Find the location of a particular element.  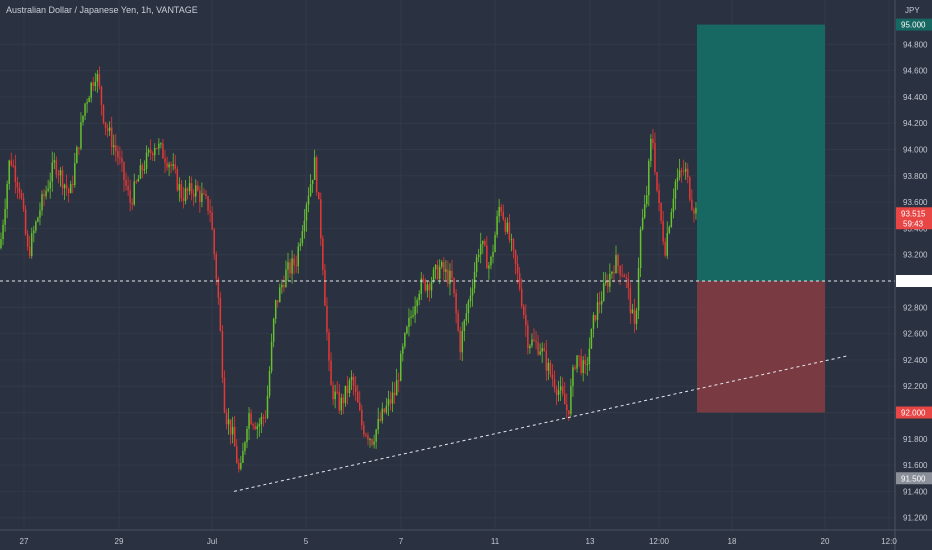

low-price-tag: 91.500 is located at coordinates (913, 478).